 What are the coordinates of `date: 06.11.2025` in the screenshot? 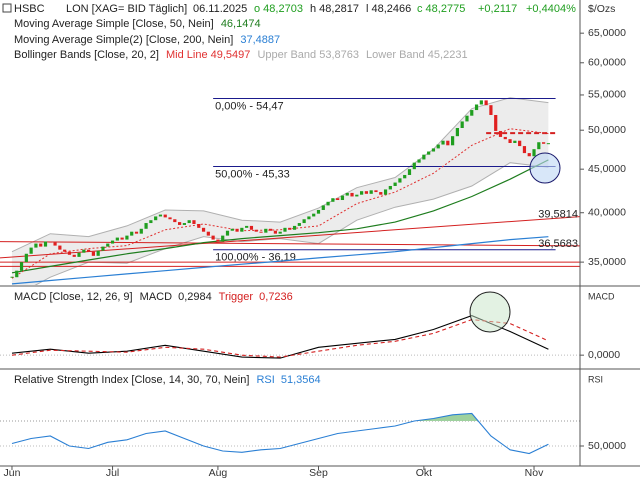 It's located at (220, 9).